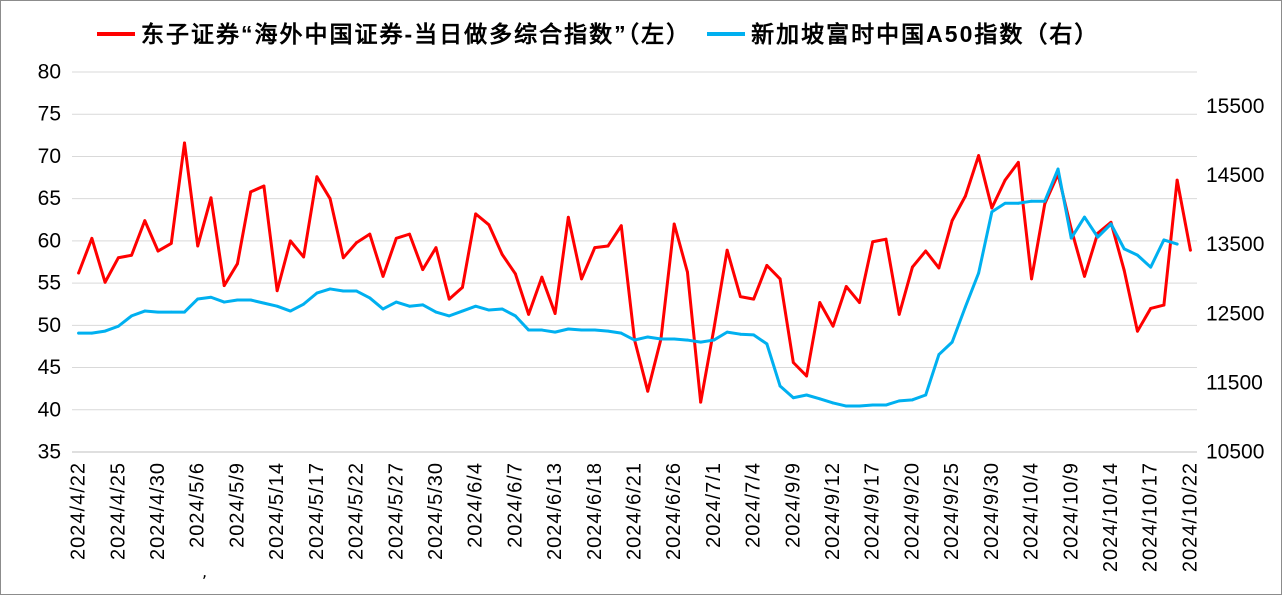  What do you see at coordinates (49, 114) in the screenshot?
I see `y-left-tick-label: 75` at bounding box center [49, 114].